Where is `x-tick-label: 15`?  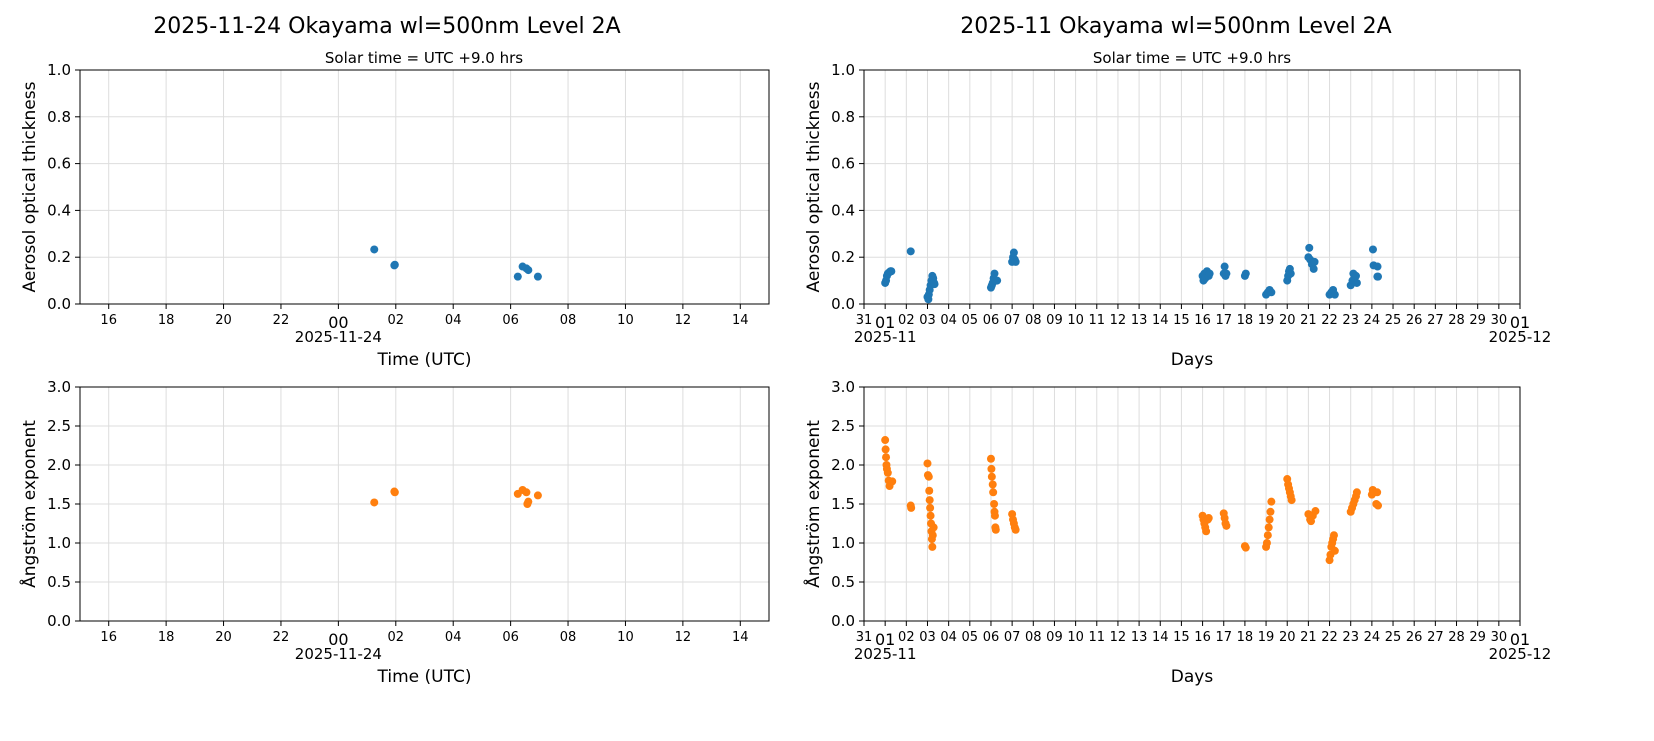
x-tick-label: 15 is located at coordinates (1181, 637).